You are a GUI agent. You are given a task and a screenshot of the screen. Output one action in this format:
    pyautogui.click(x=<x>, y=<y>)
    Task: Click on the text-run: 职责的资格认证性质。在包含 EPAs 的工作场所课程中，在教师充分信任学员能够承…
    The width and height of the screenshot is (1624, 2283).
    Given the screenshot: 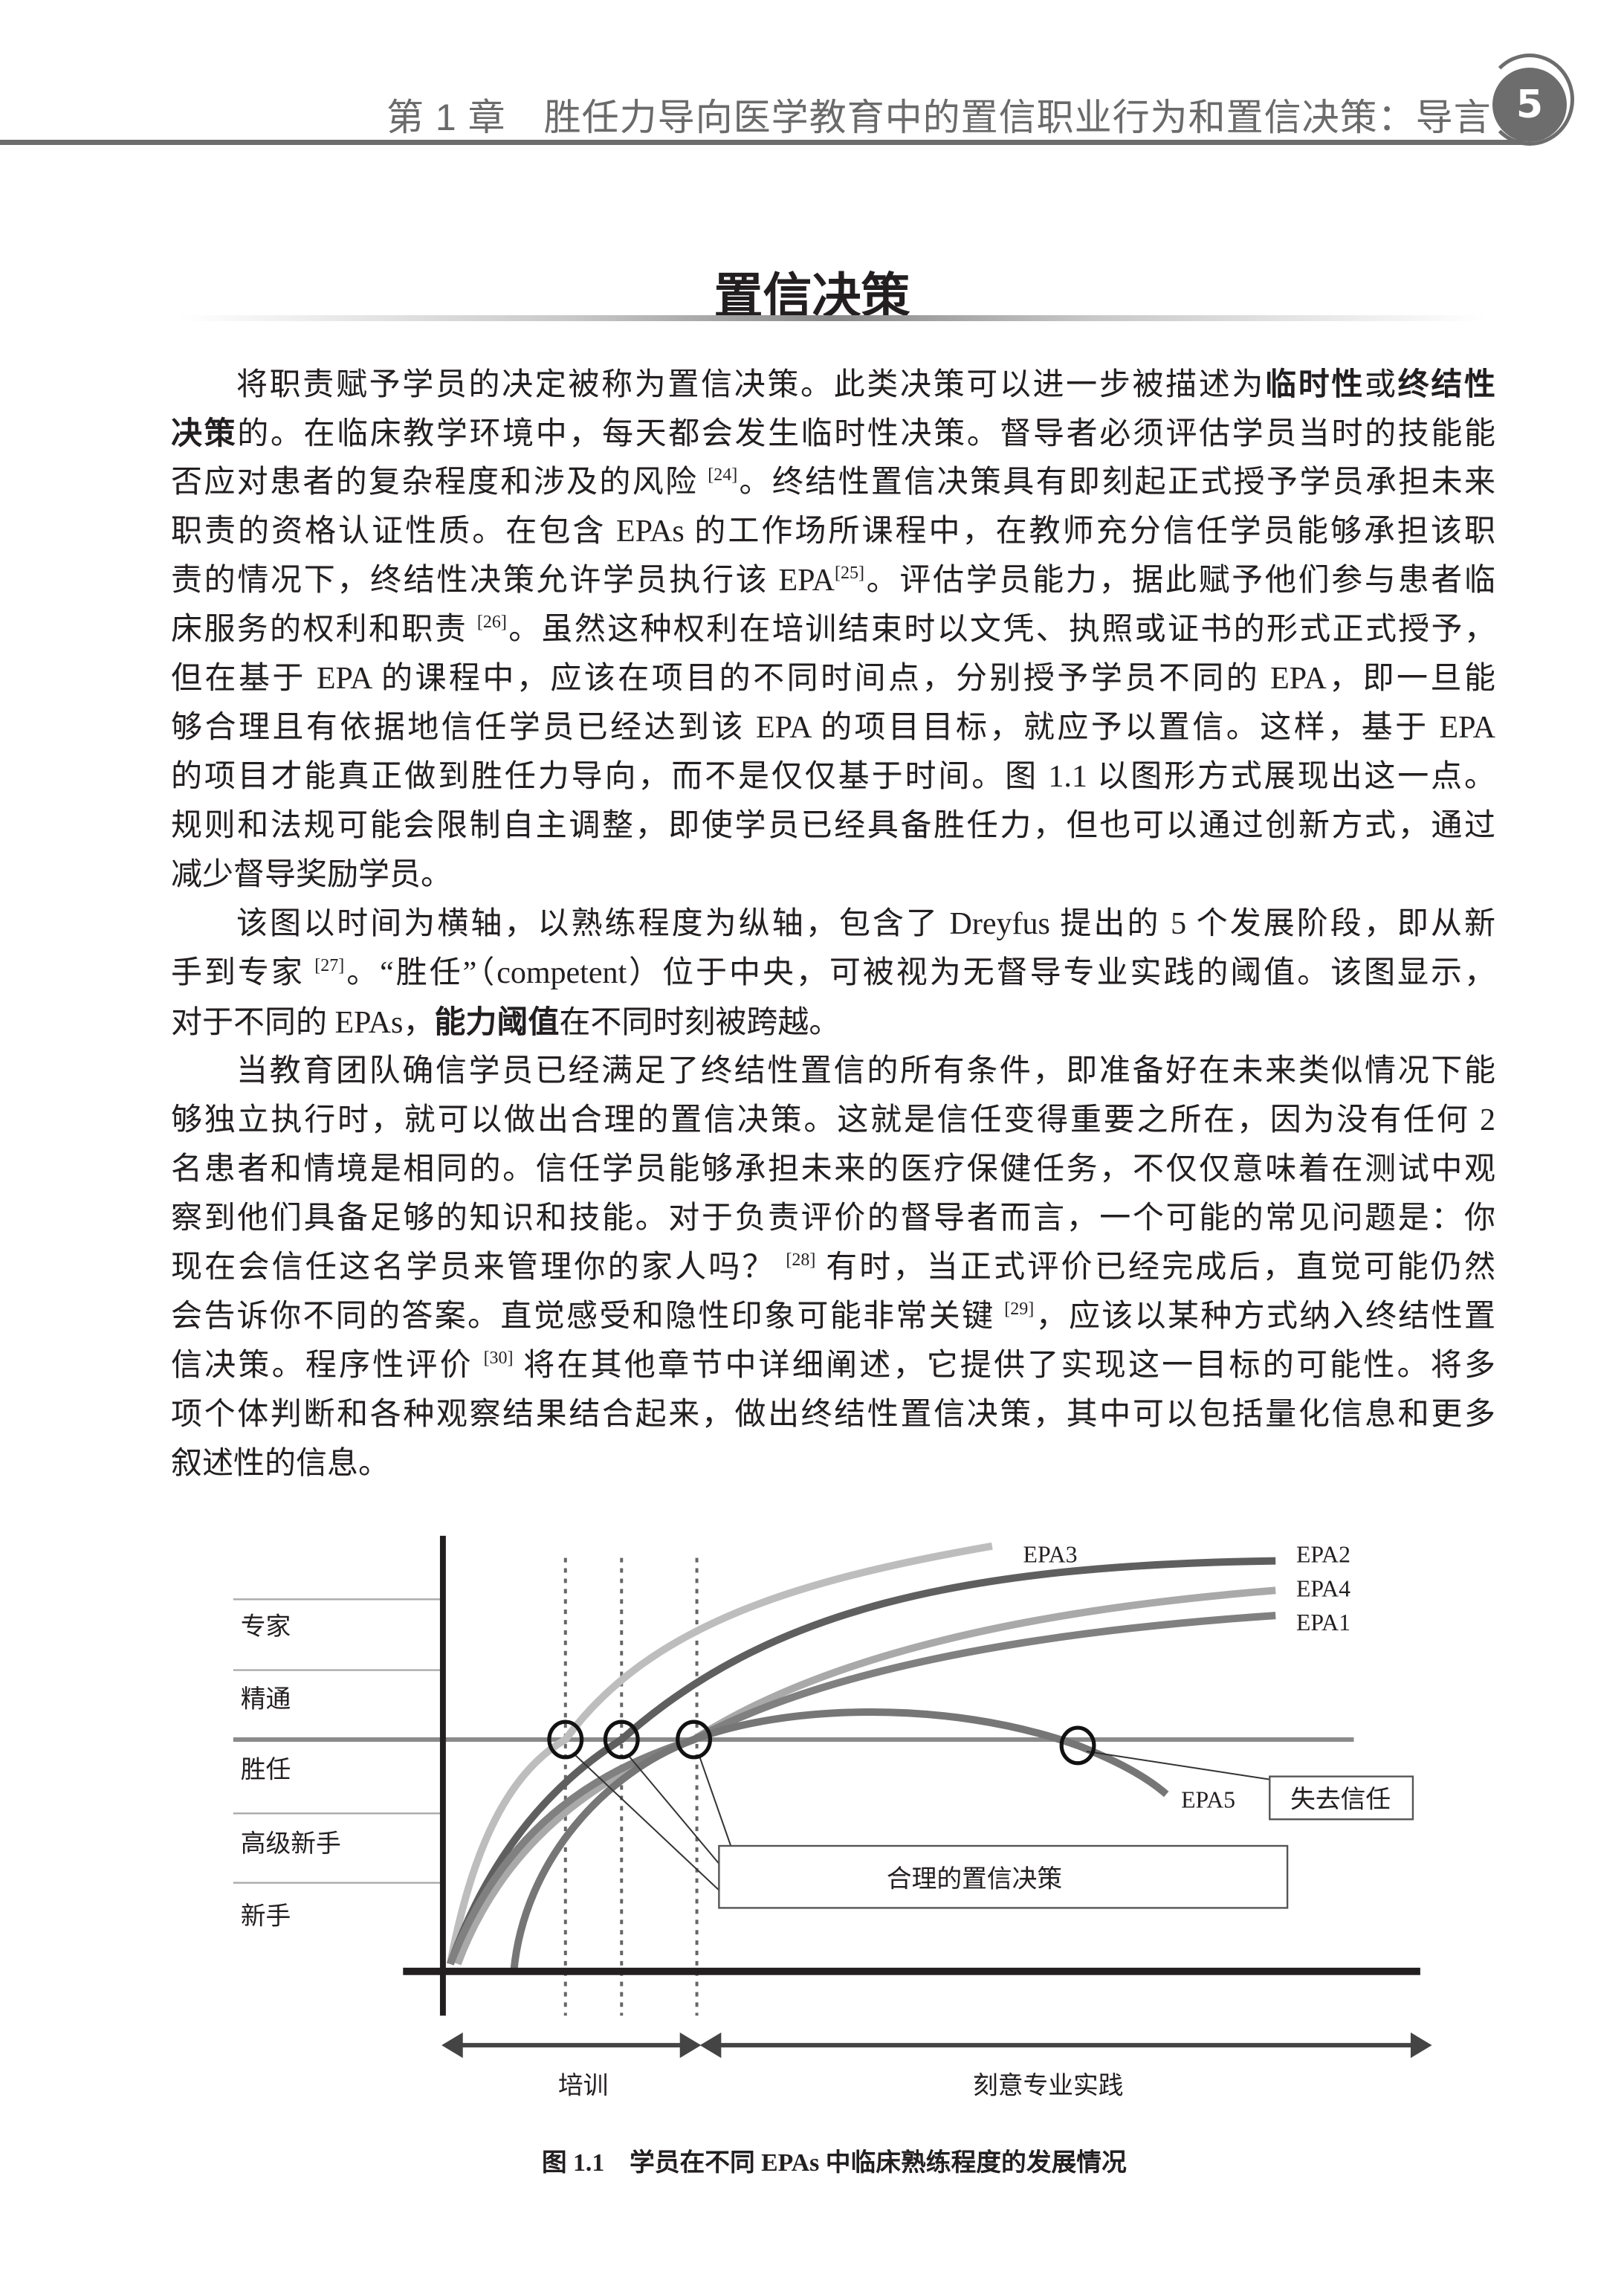 What is the action you would take?
    pyautogui.click(x=833, y=531)
    